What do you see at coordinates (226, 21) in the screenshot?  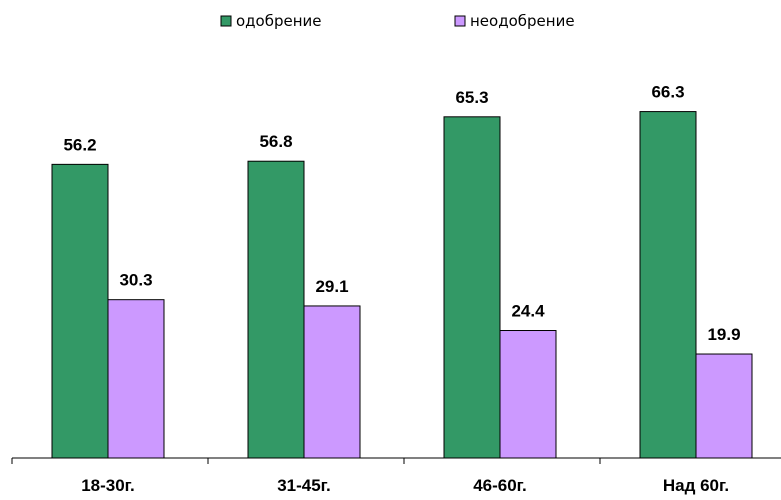 I see `legend-swatch-approval` at bounding box center [226, 21].